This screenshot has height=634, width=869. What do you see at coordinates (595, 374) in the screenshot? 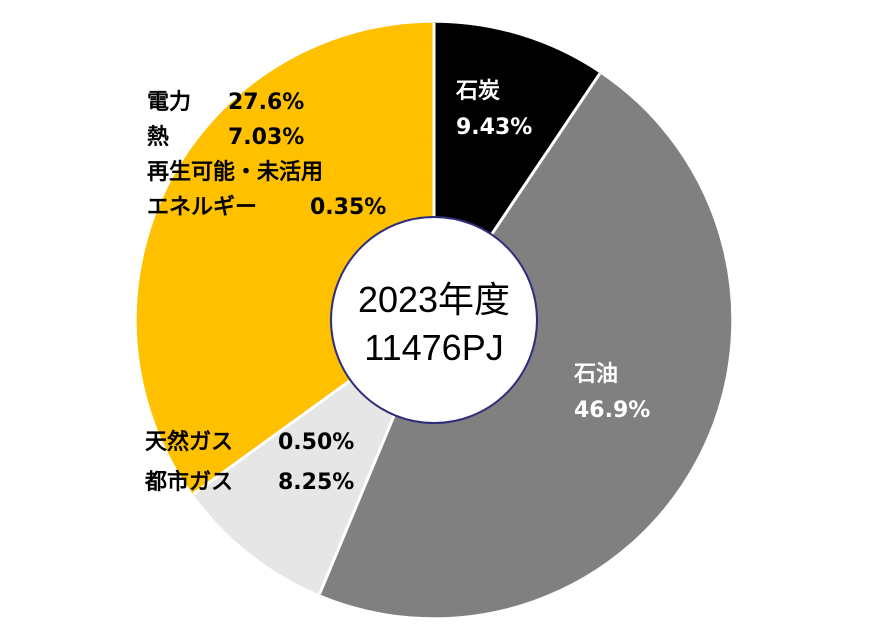
I see `slice-label-oil: 石油` at bounding box center [595, 374].